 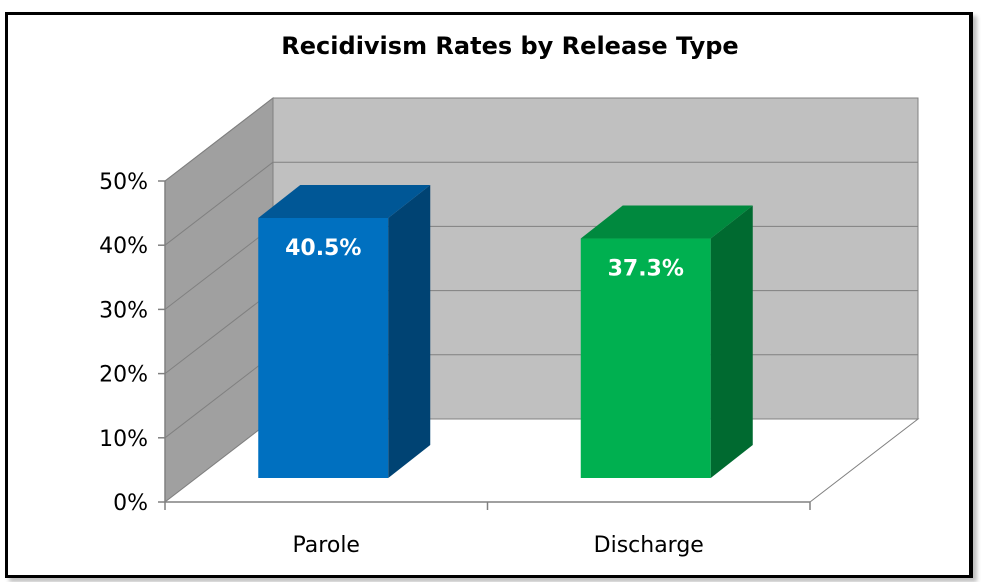 I want to click on category-label-discharge: Discharge, so click(x=649, y=545).